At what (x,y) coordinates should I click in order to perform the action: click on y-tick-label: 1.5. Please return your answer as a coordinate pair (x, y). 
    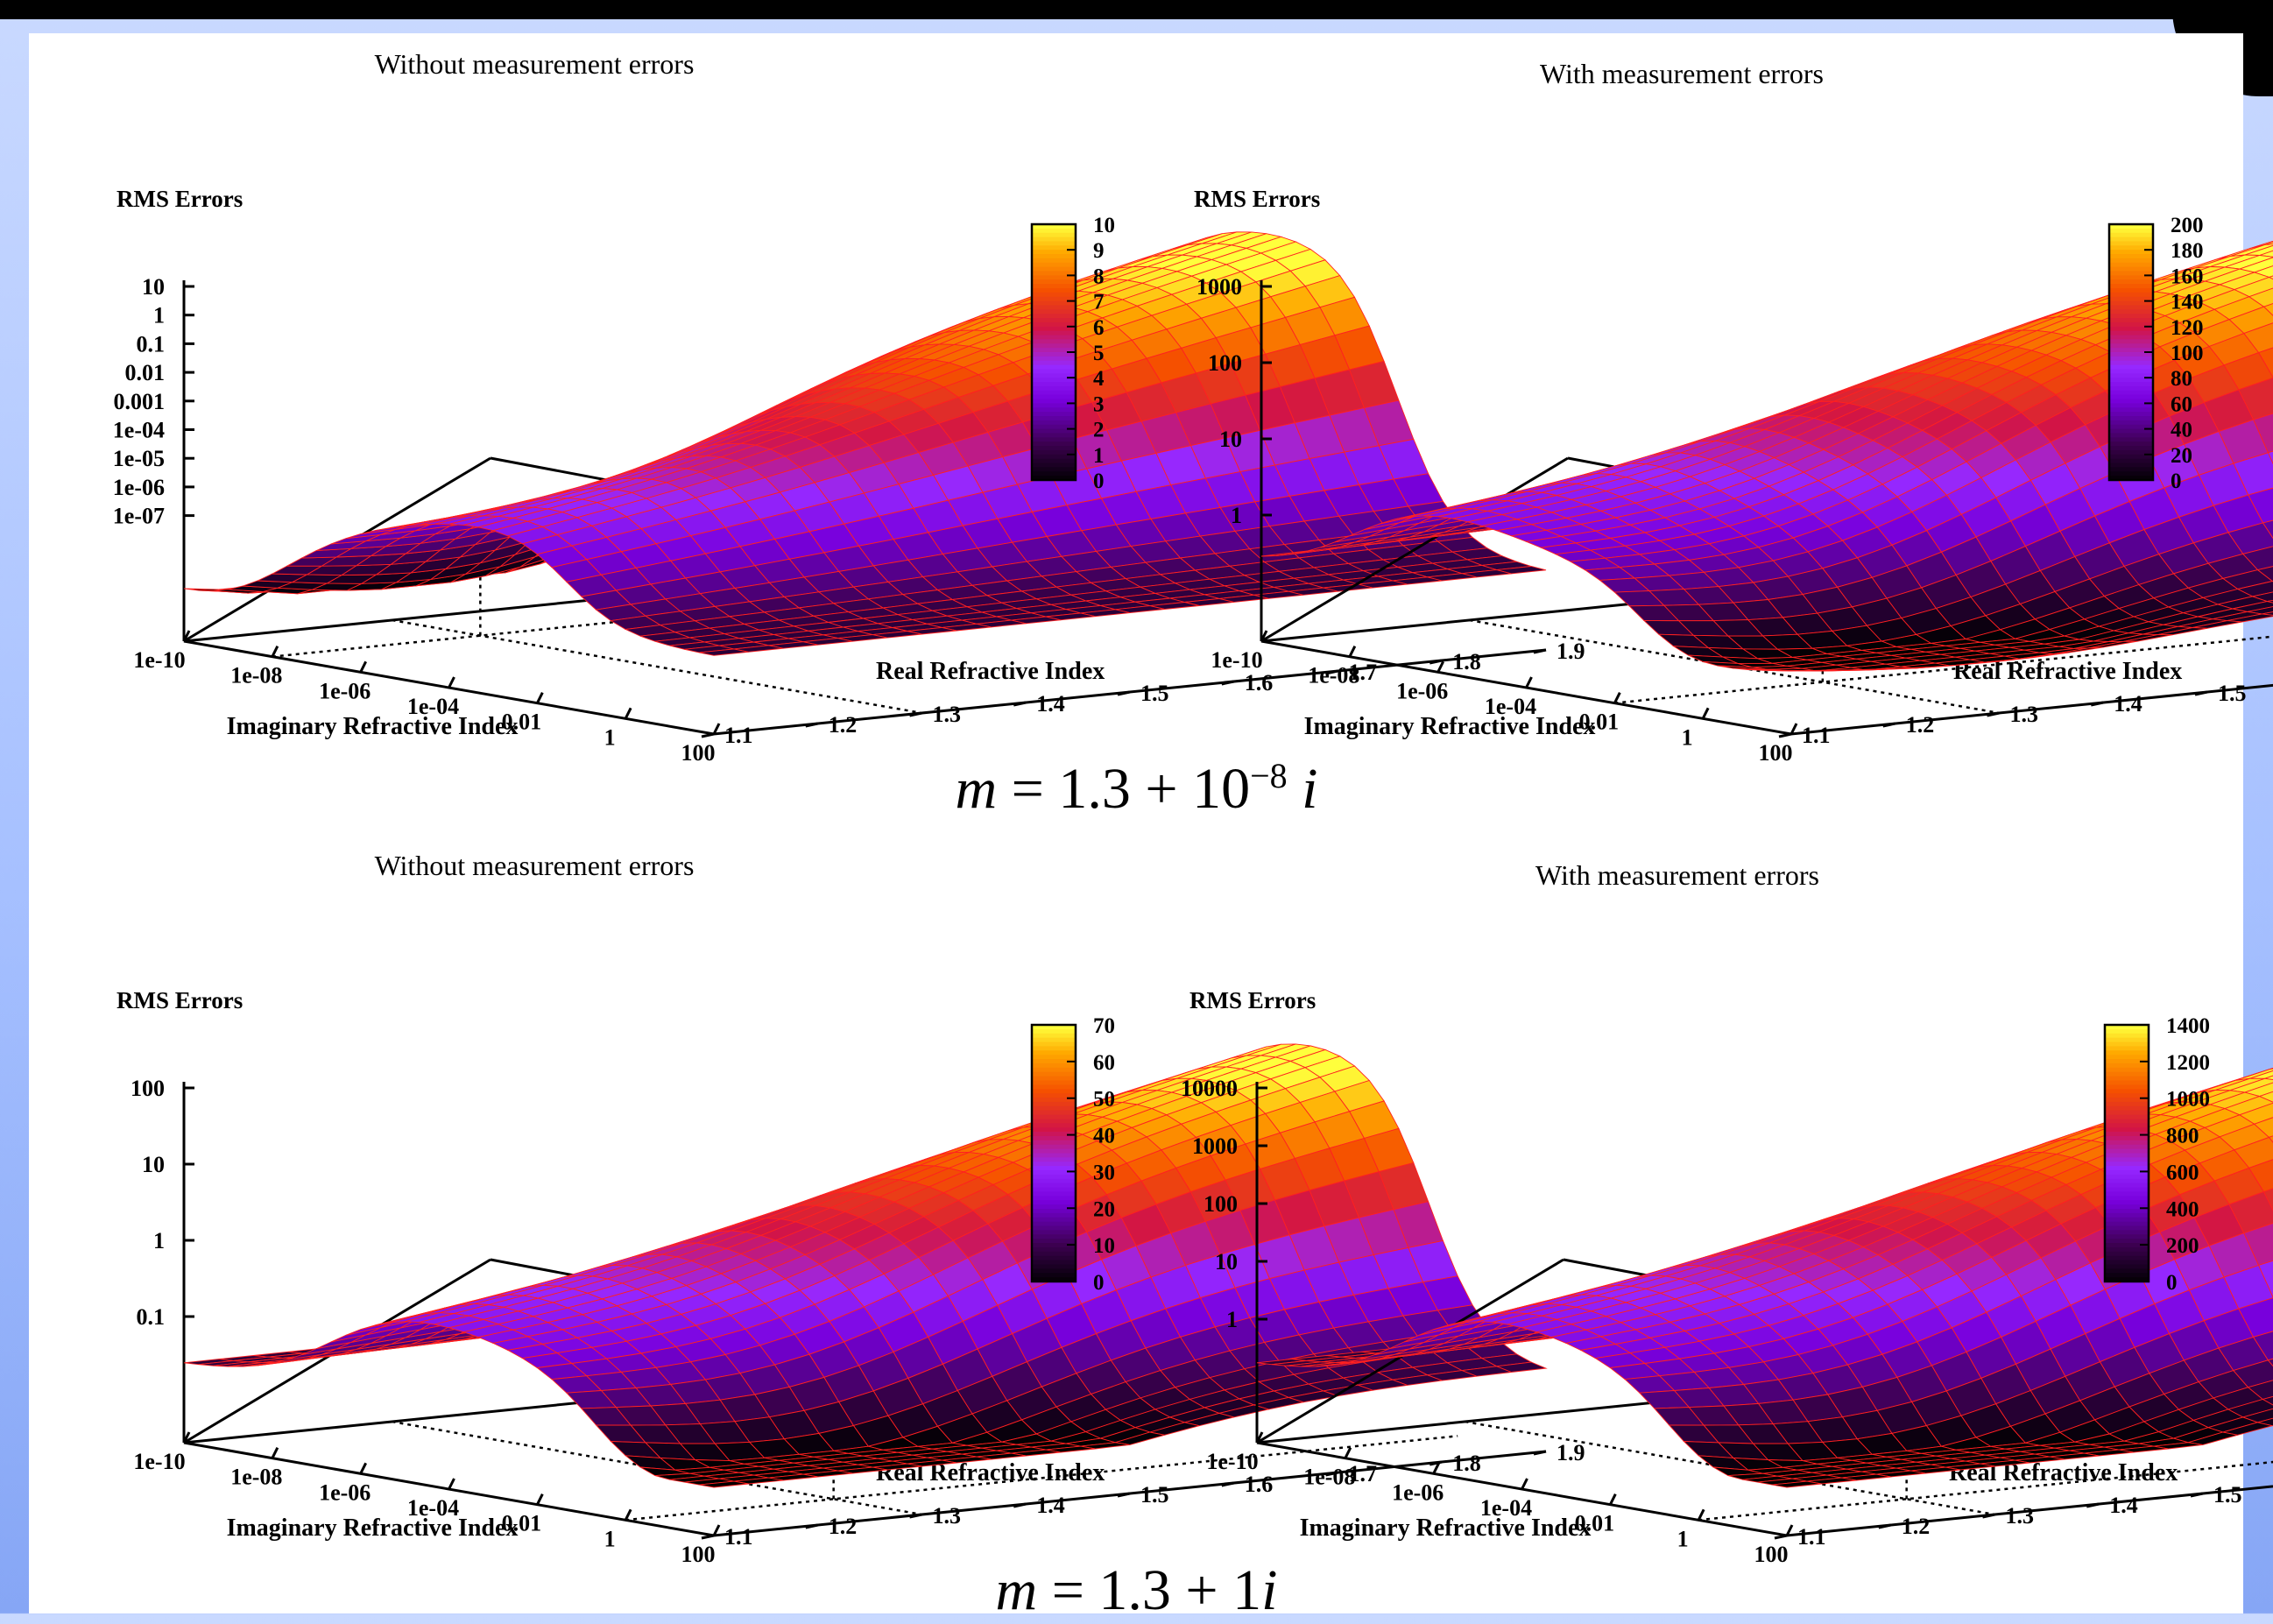
    Looking at the image, I should click on (2232, 693).